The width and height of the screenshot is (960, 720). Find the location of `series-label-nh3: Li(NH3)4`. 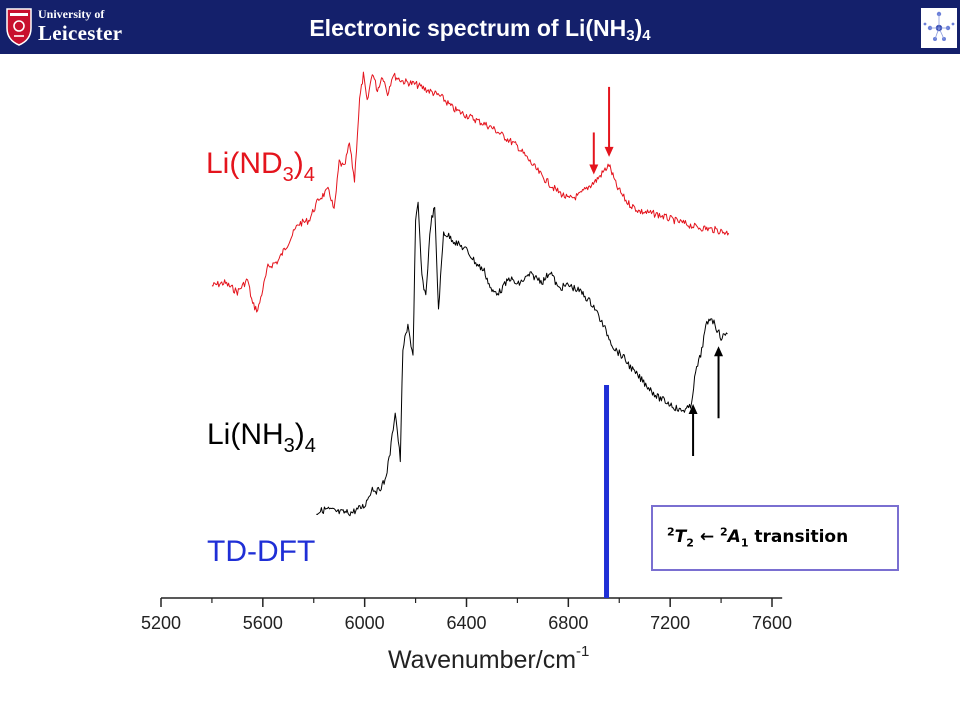

series-label-nh3: Li(NH3)4 is located at coordinates (261, 437).